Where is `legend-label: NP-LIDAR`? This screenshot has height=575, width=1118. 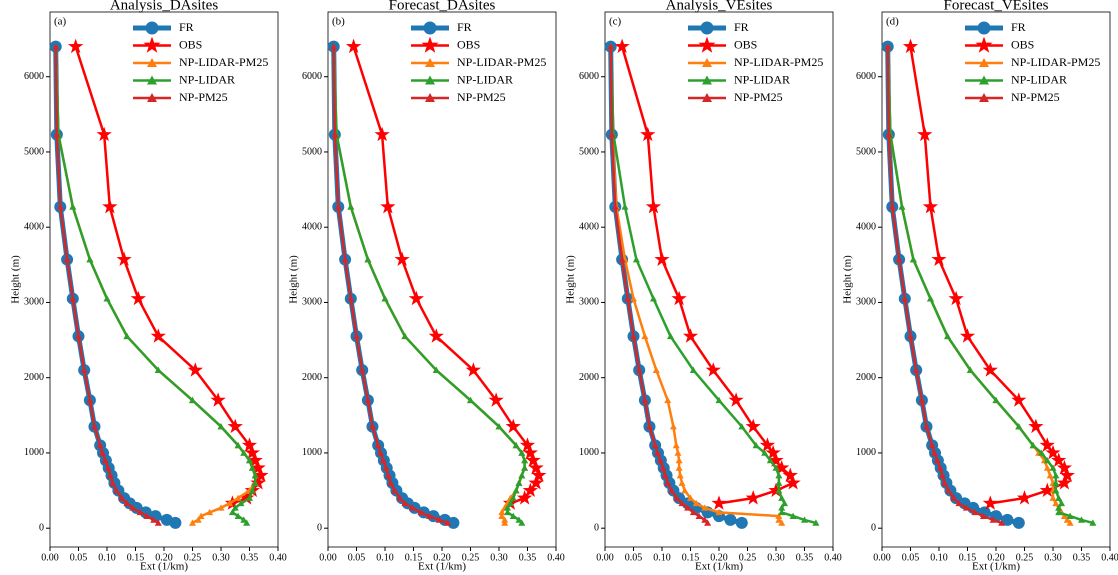
legend-label: NP-LIDAR is located at coordinates (485, 79).